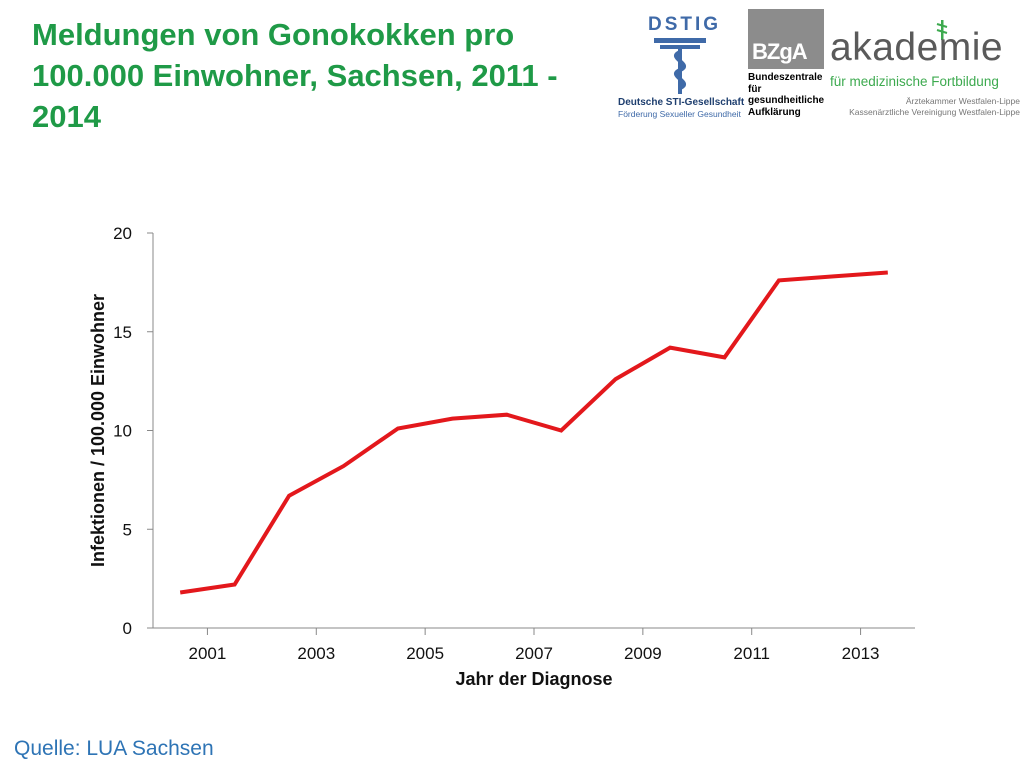  Describe the element at coordinates (425, 653) in the screenshot. I see `x-tick-label: 2005` at that location.